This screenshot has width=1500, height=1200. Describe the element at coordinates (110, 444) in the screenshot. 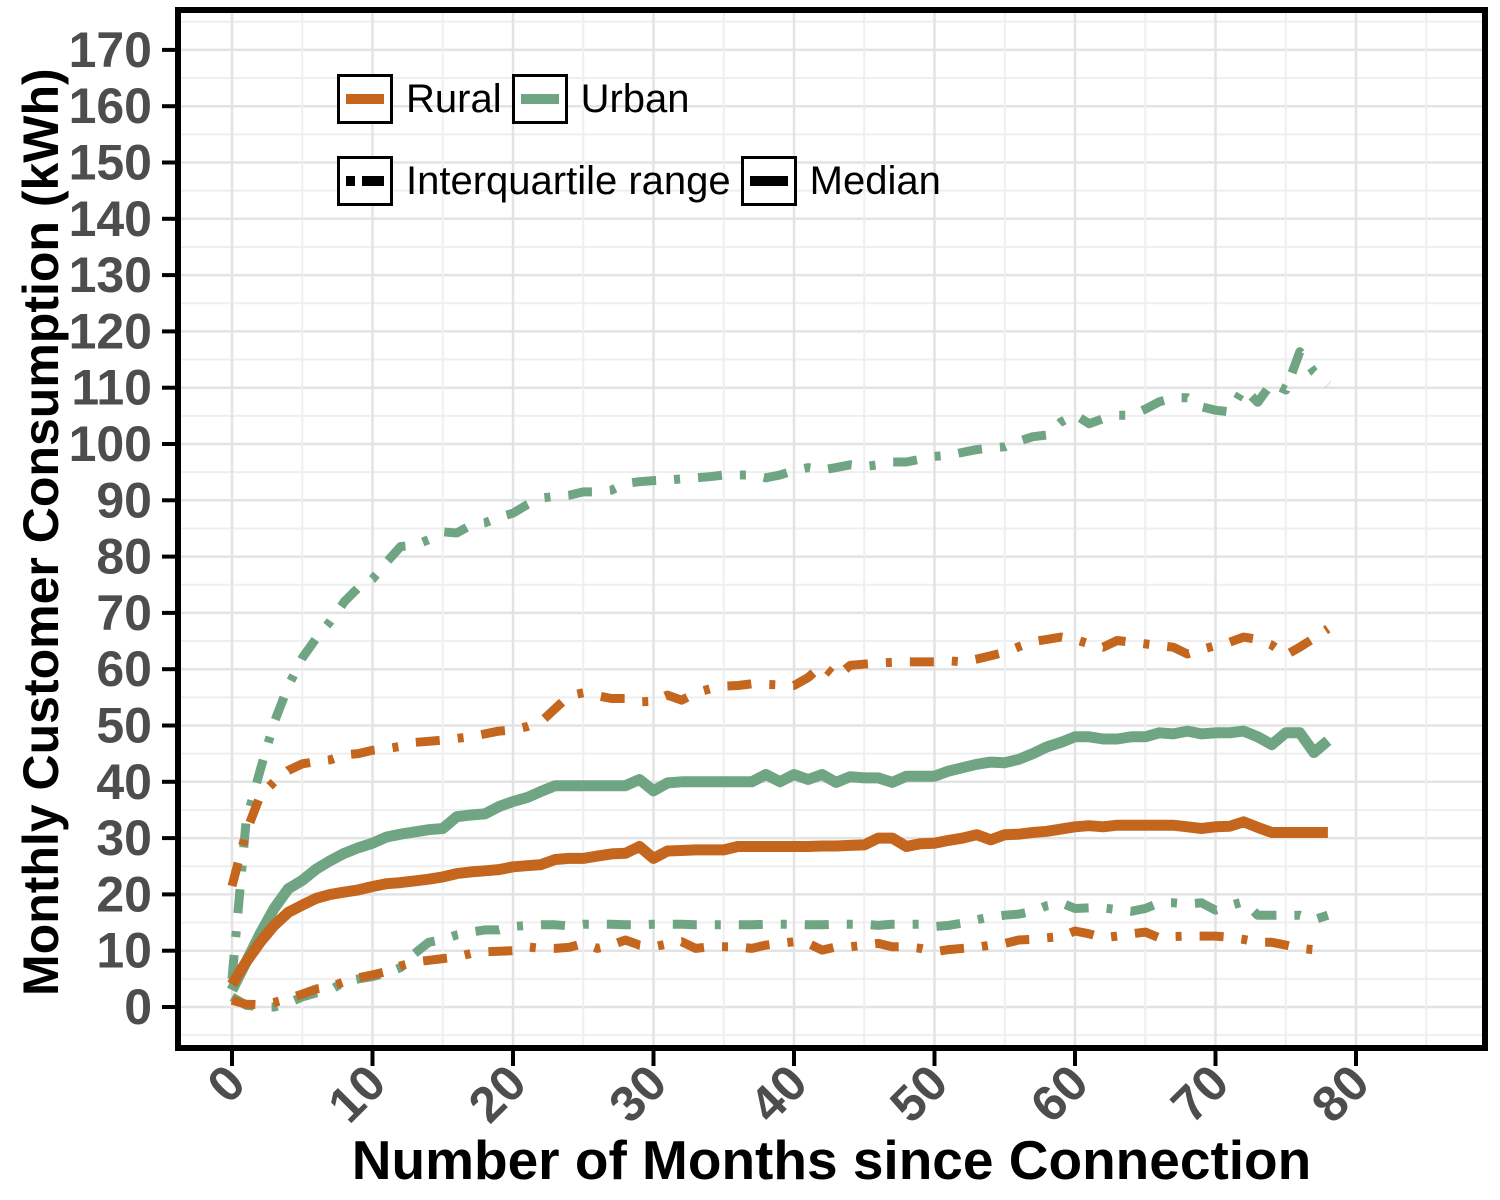

I see `y-tick-label: 100` at that location.